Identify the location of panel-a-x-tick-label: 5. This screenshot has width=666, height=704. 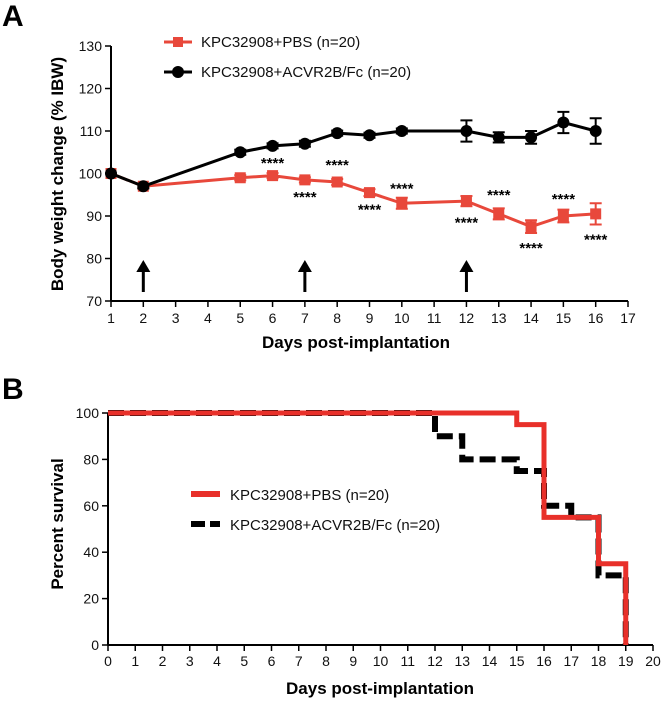
(240, 318).